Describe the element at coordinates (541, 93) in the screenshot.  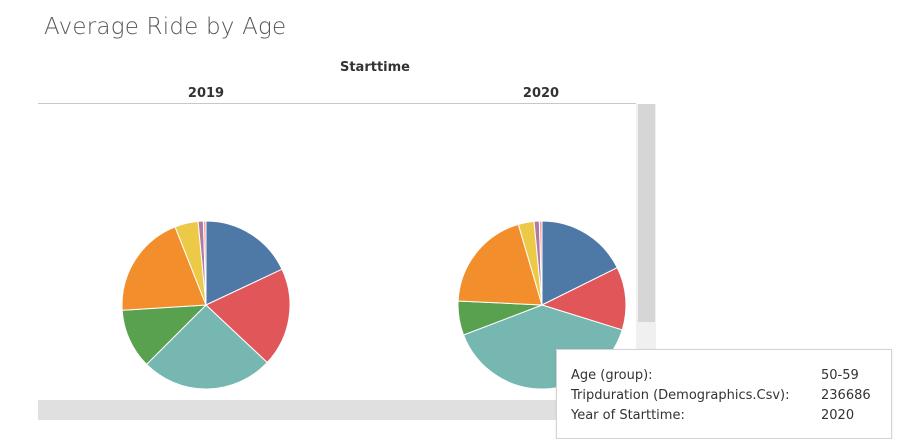
I see `column-header-2020: 2020` at that location.